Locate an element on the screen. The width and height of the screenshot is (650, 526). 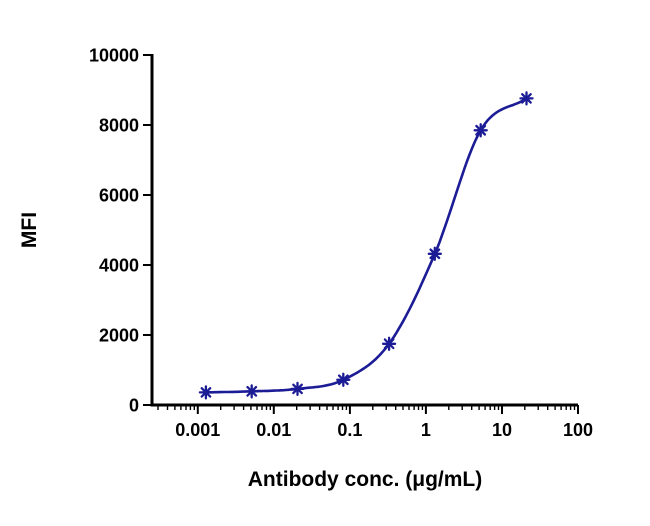
y-tick-label: 2000 is located at coordinates (119, 336).